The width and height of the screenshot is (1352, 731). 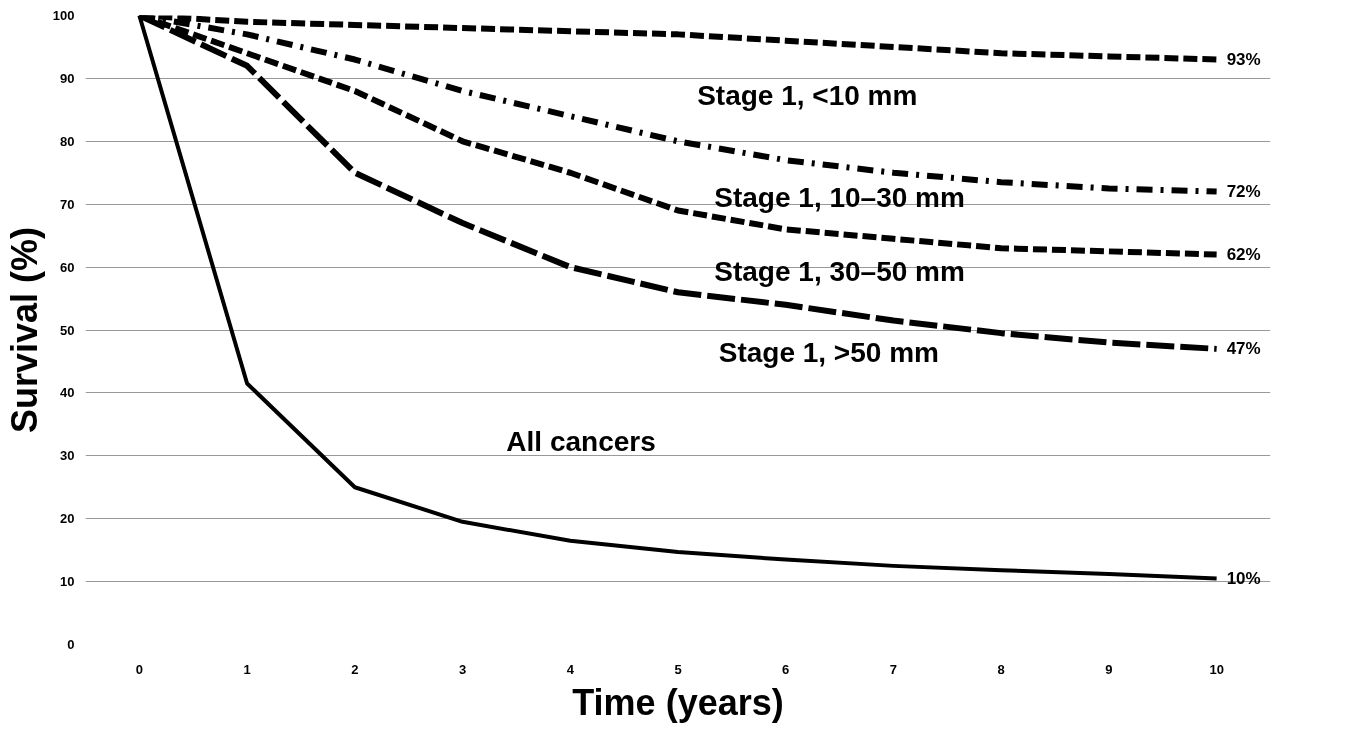 What do you see at coordinates (1243, 255) in the screenshot?
I see `data-label: 62%` at bounding box center [1243, 255].